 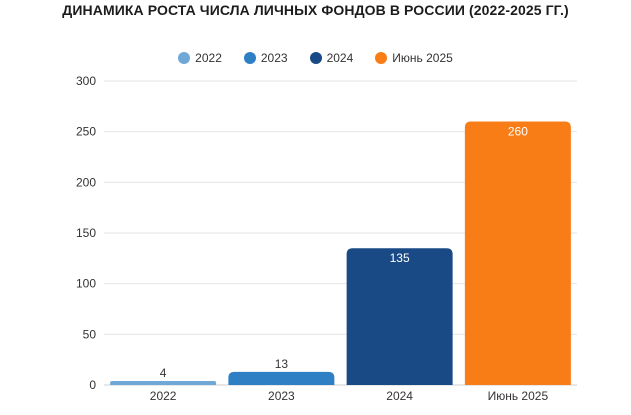 I want to click on legend-label-june-2025: Июнь 2025, so click(x=422, y=58).